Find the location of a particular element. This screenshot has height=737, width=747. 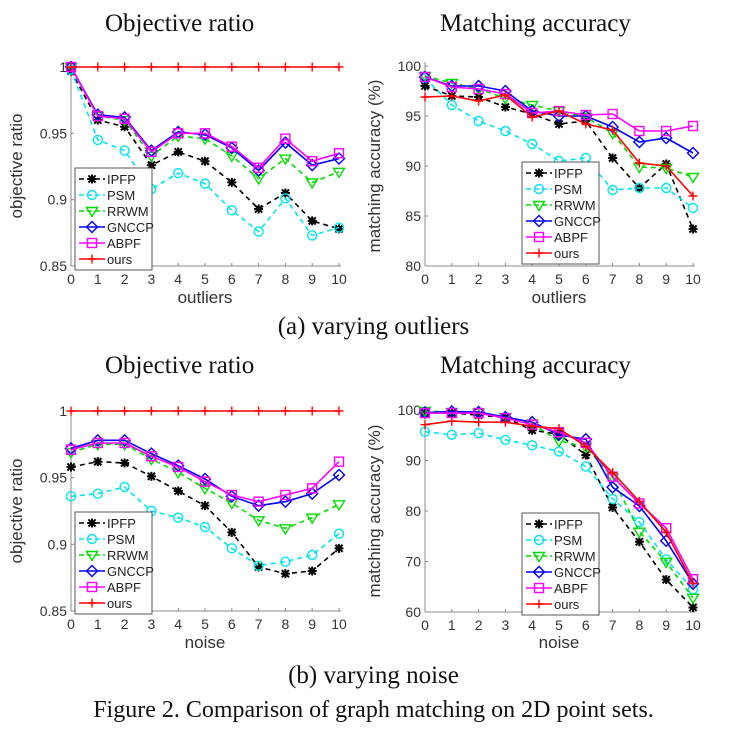

x-tick-label: 10 is located at coordinates (339, 279).